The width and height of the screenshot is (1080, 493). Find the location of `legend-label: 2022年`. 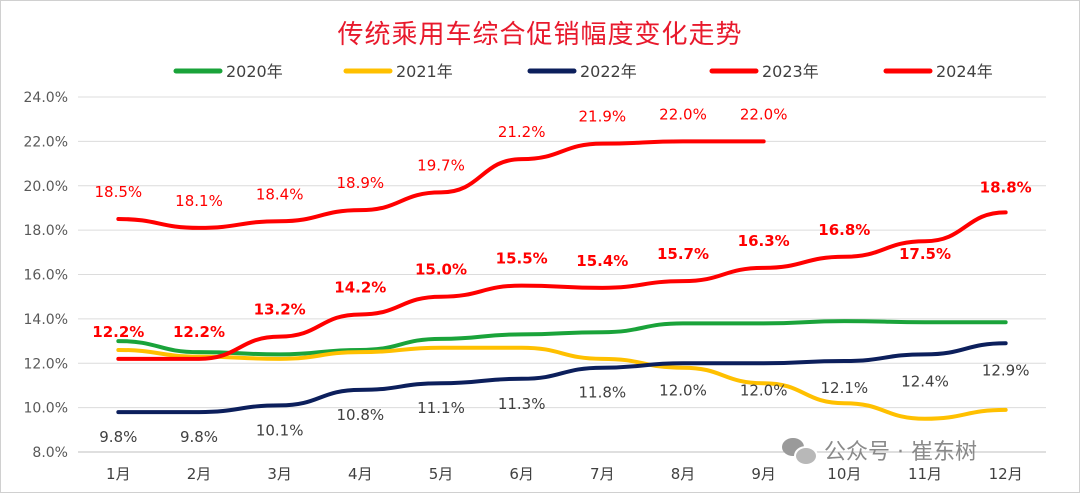

legend-label: 2022年 is located at coordinates (608, 71).